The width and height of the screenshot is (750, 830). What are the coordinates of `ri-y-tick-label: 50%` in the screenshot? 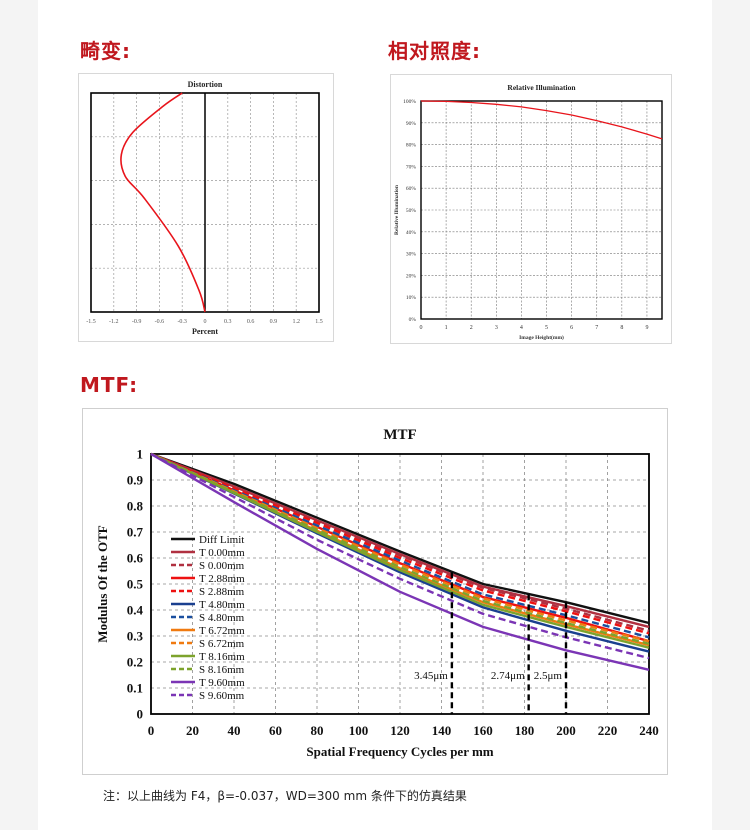 It's located at (411, 211).